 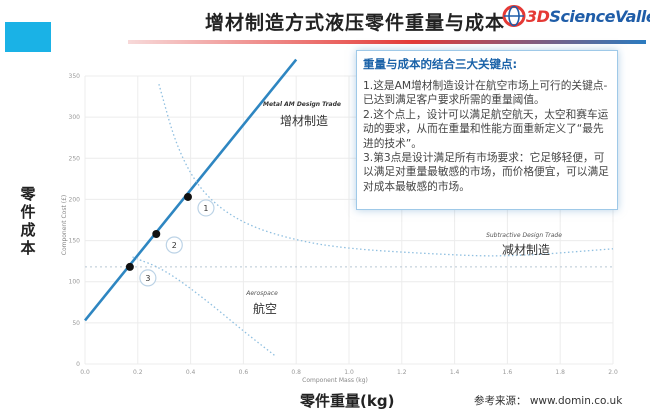 I want to click on key-point-label: 2, so click(x=174, y=245).